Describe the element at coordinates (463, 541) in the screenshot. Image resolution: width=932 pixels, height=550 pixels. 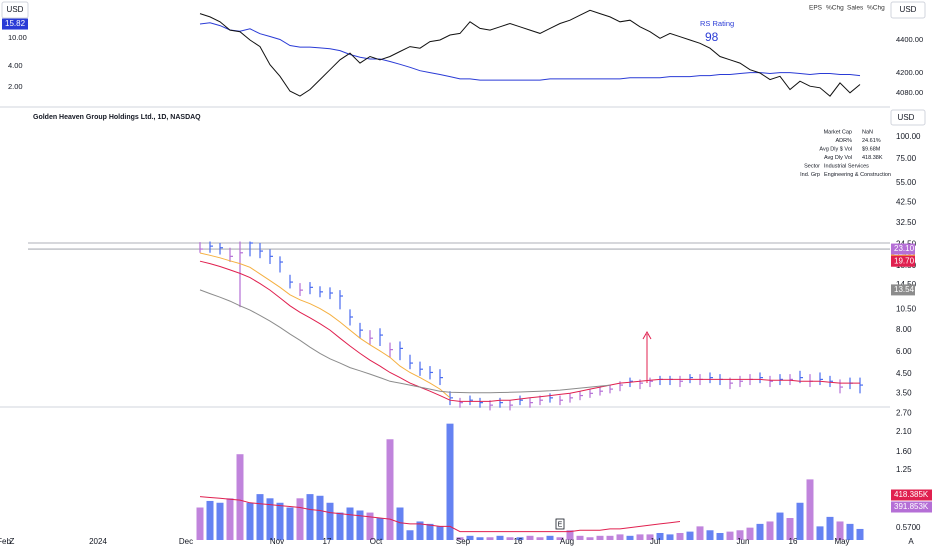
I see `x-tick-label: Sep` at that location.